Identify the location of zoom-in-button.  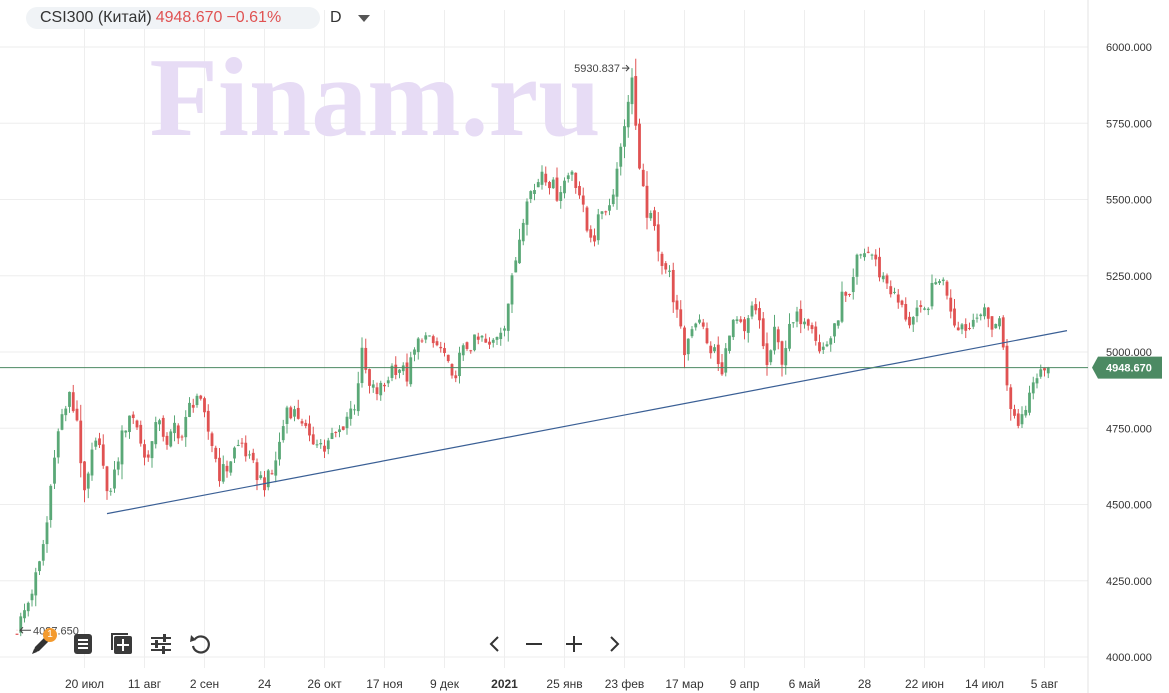
(574, 644).